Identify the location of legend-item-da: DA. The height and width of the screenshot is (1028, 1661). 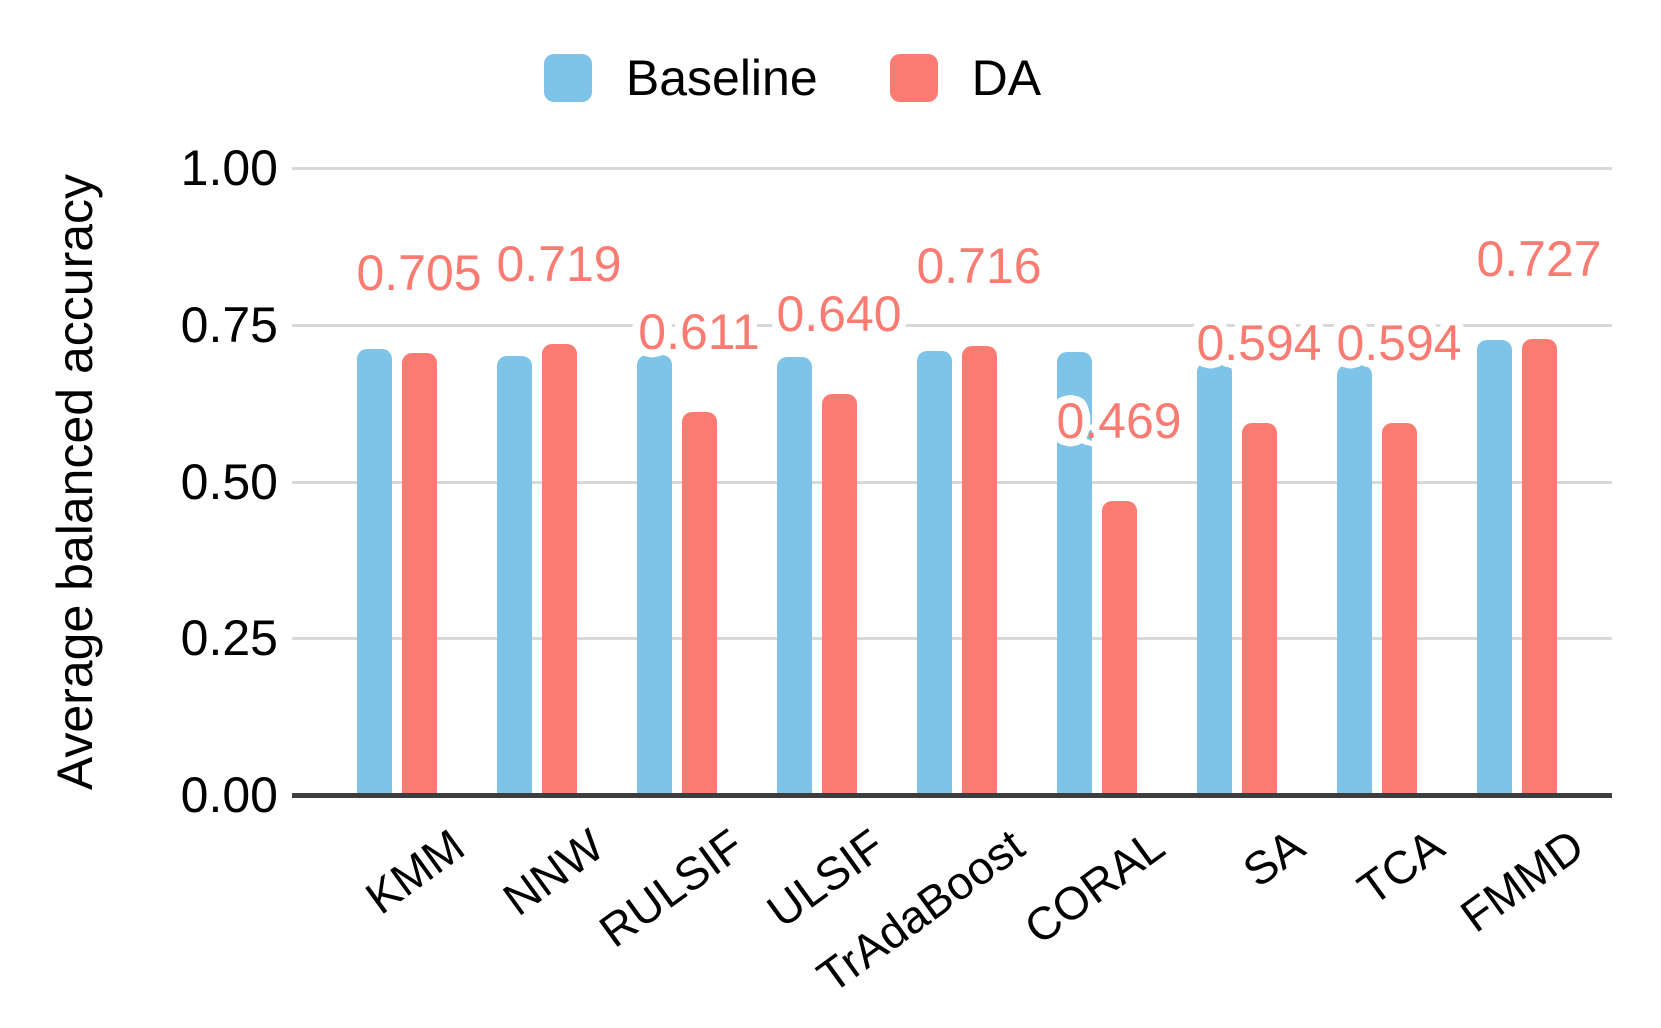
(965, 78).